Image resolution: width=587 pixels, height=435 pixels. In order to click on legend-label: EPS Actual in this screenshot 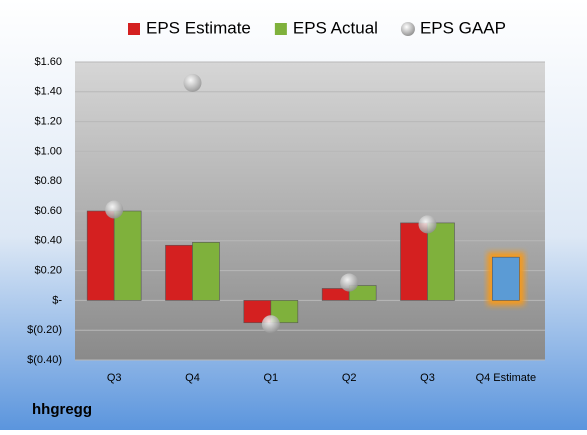, I will do `click(335, 27)`.